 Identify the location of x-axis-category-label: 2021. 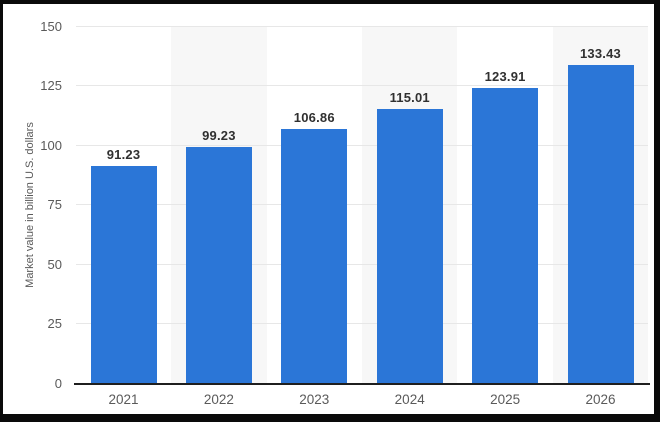
(123, 399).